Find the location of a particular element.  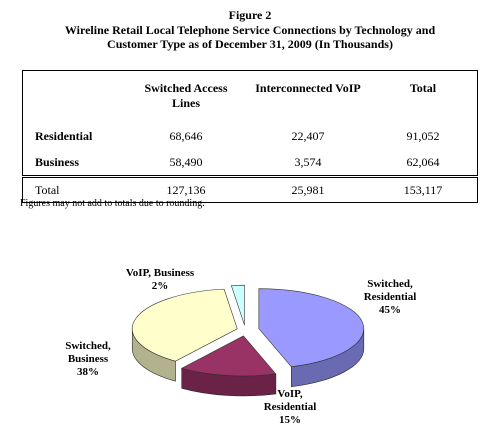

figure-label: Figure 2 is located at coordinates (250, 15).